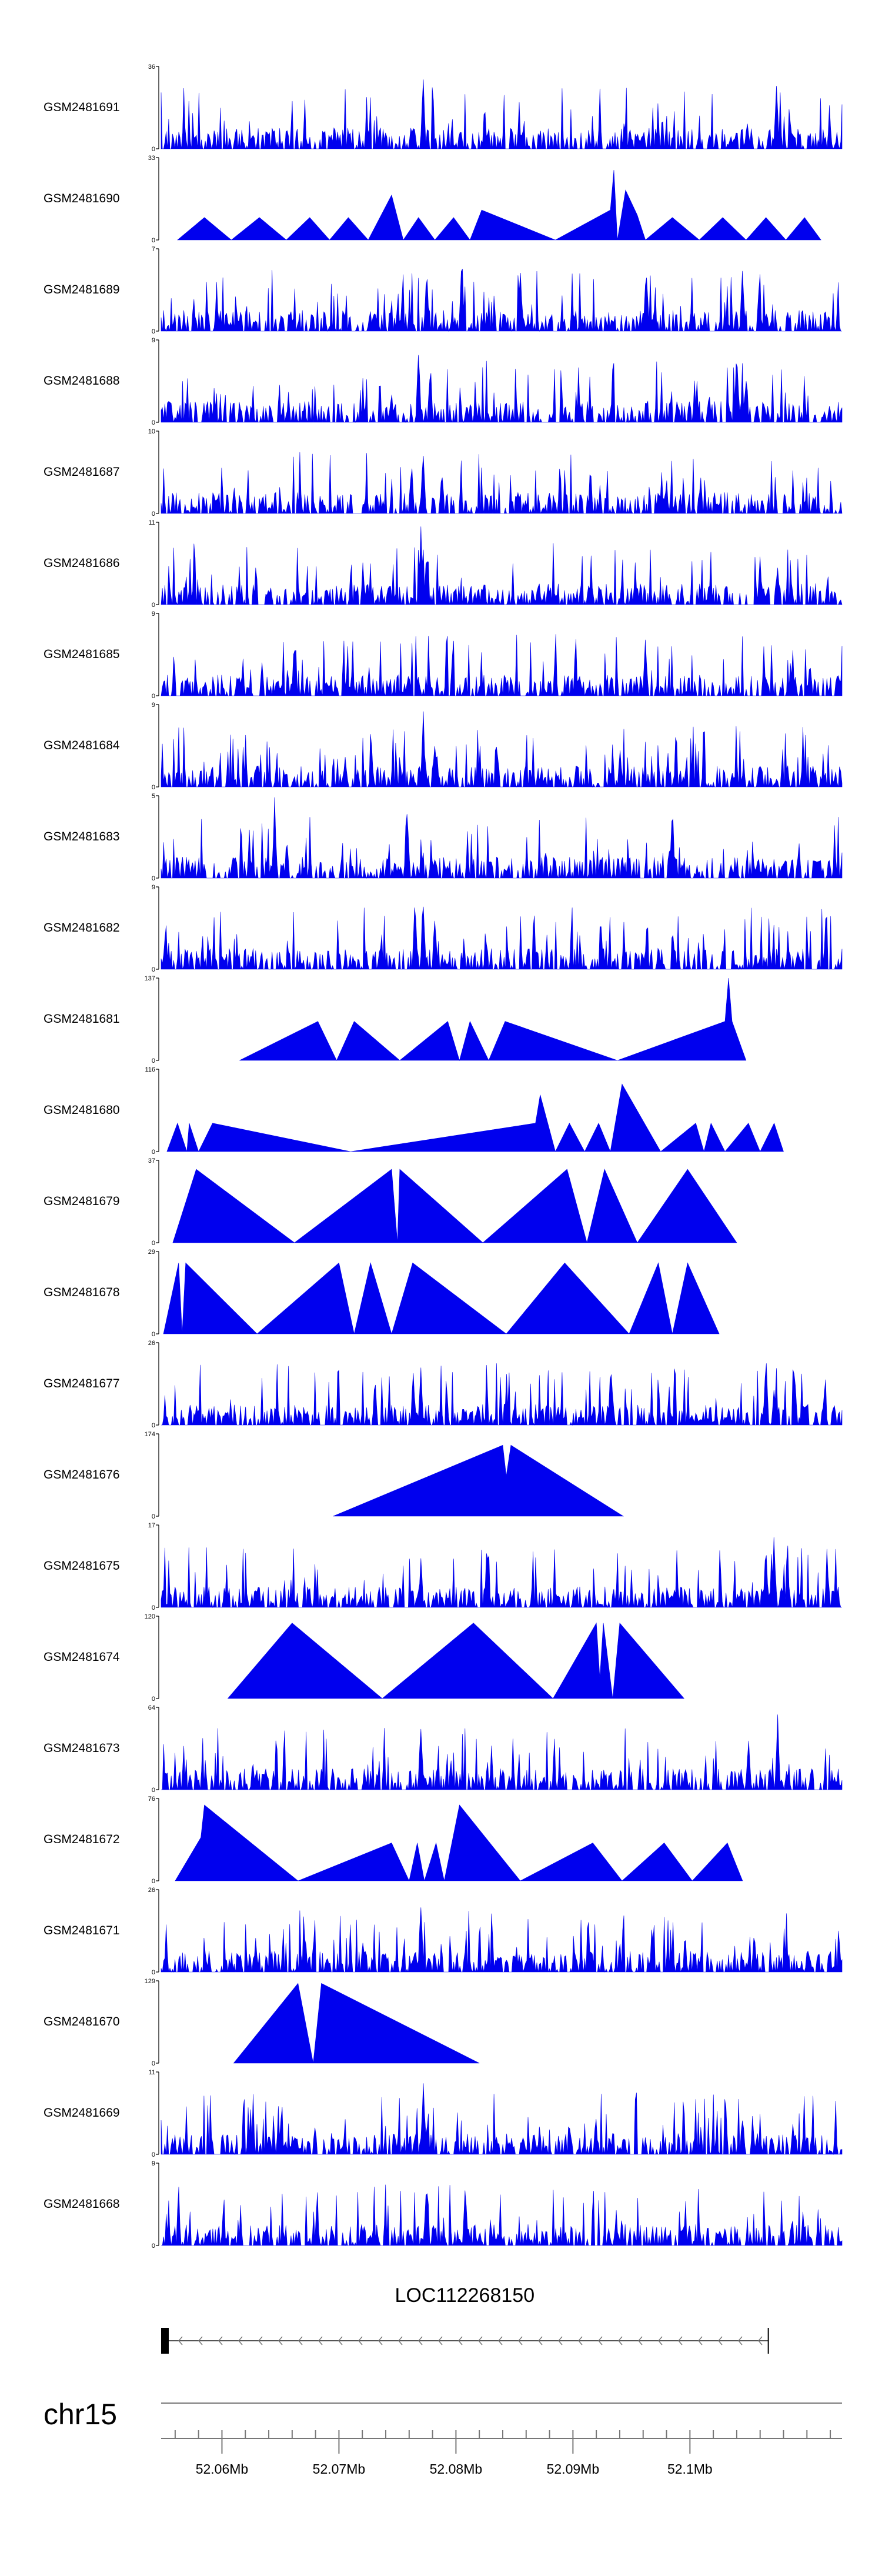 Image resolution: width=882 pixels, height=2576 pixels. I want to click on track-GSM2481671: GSM2481671 26 0, so click(443, 1931).